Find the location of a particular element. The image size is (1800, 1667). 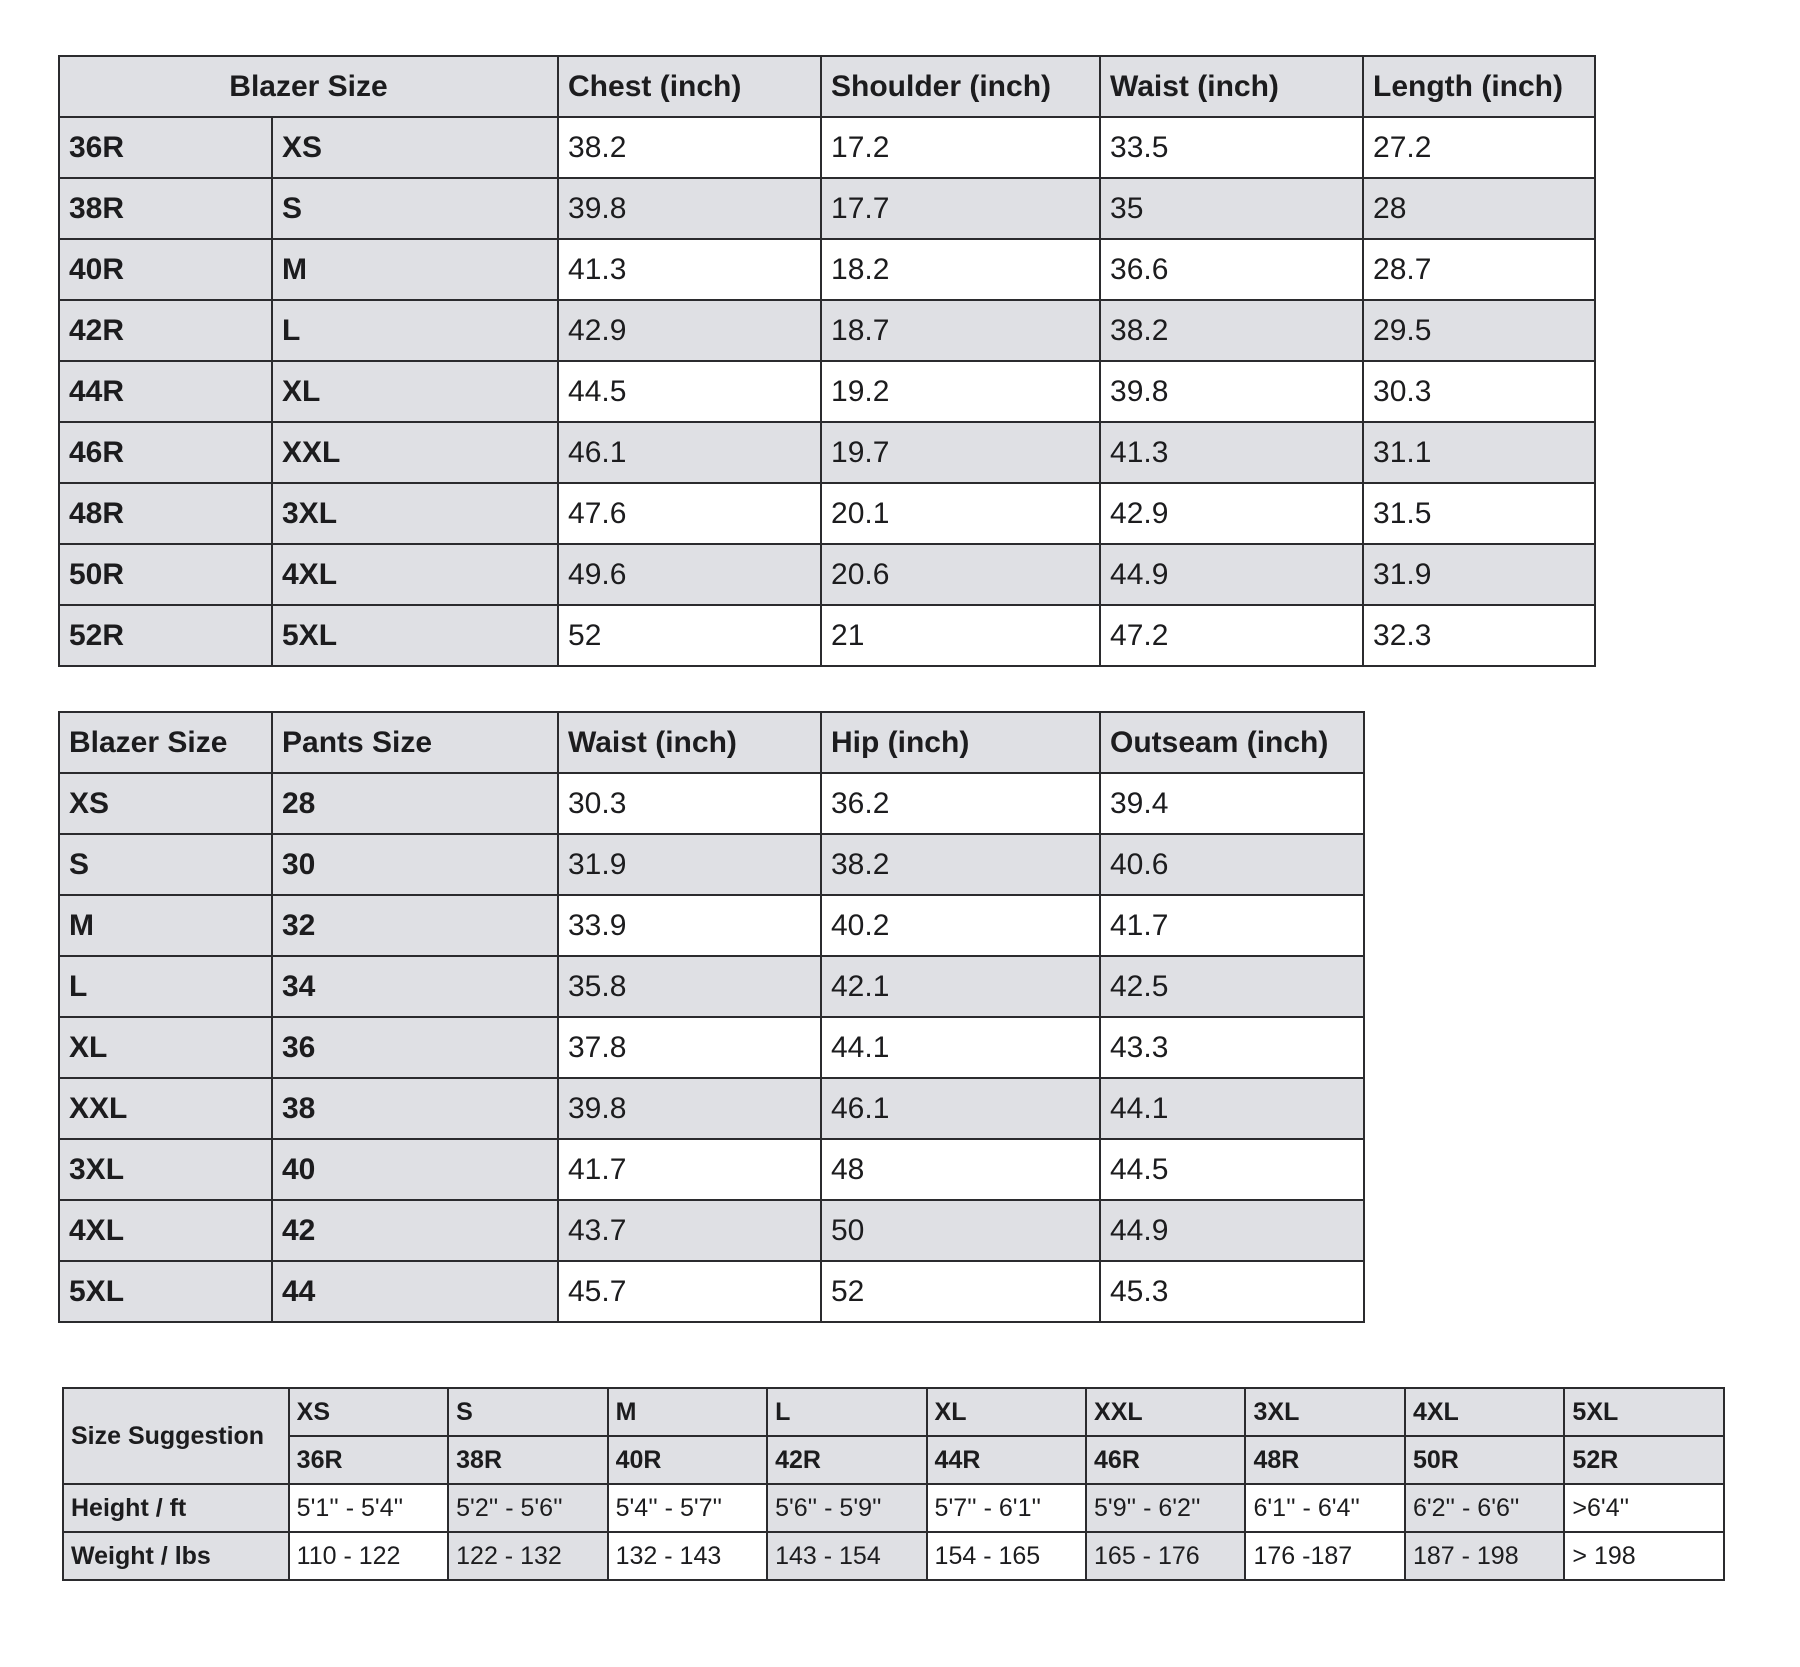

blazer-size-cell: S is located at coordinates (165, 864).